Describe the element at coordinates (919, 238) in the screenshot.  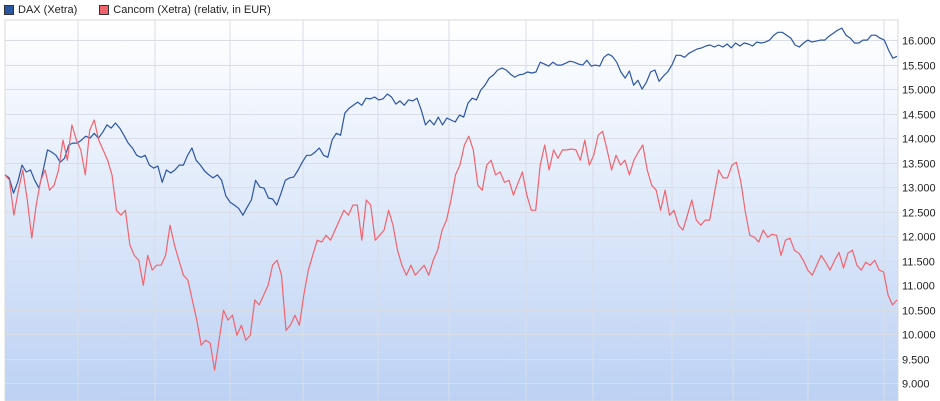
I see `y-tick-label: 12.000` at that location.